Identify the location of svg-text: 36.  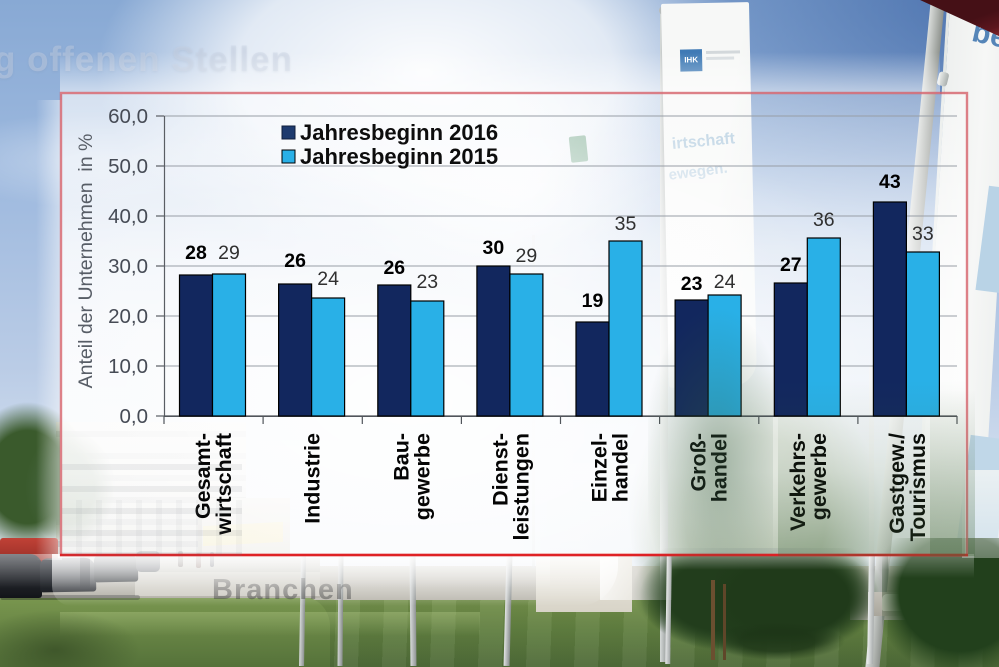
(824, 220).